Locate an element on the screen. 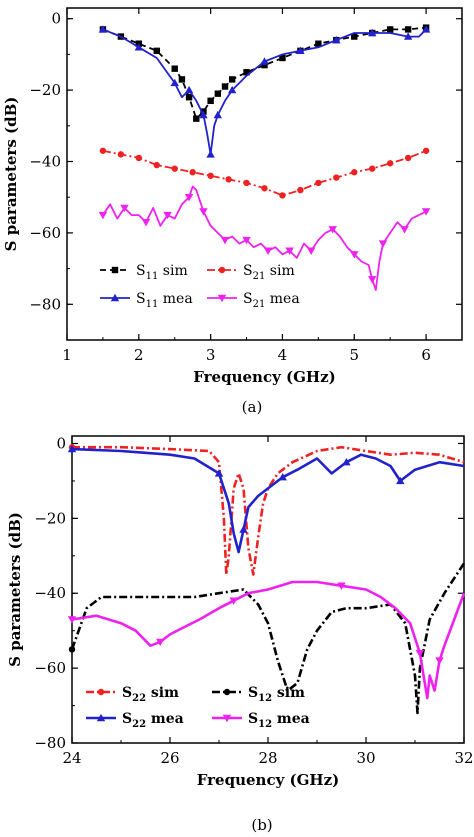 This screenshot has width=474, height=837. x-tick-label: 4 is located at coordinates (283, 355).